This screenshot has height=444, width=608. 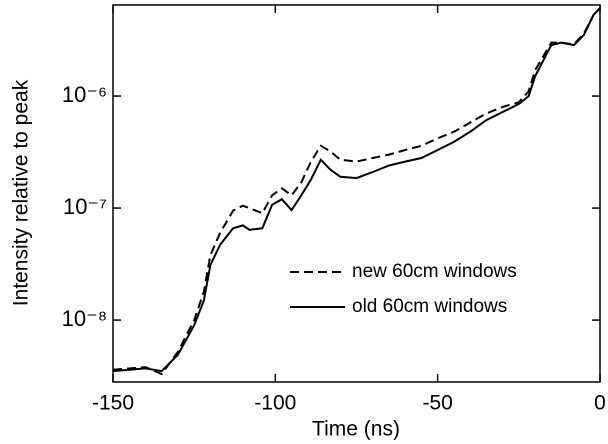 What do you see at coordinates (84, 318) in the screenshot?
I see `y-tick-label: 10⁻⁸` at bounding box center [84, 318].